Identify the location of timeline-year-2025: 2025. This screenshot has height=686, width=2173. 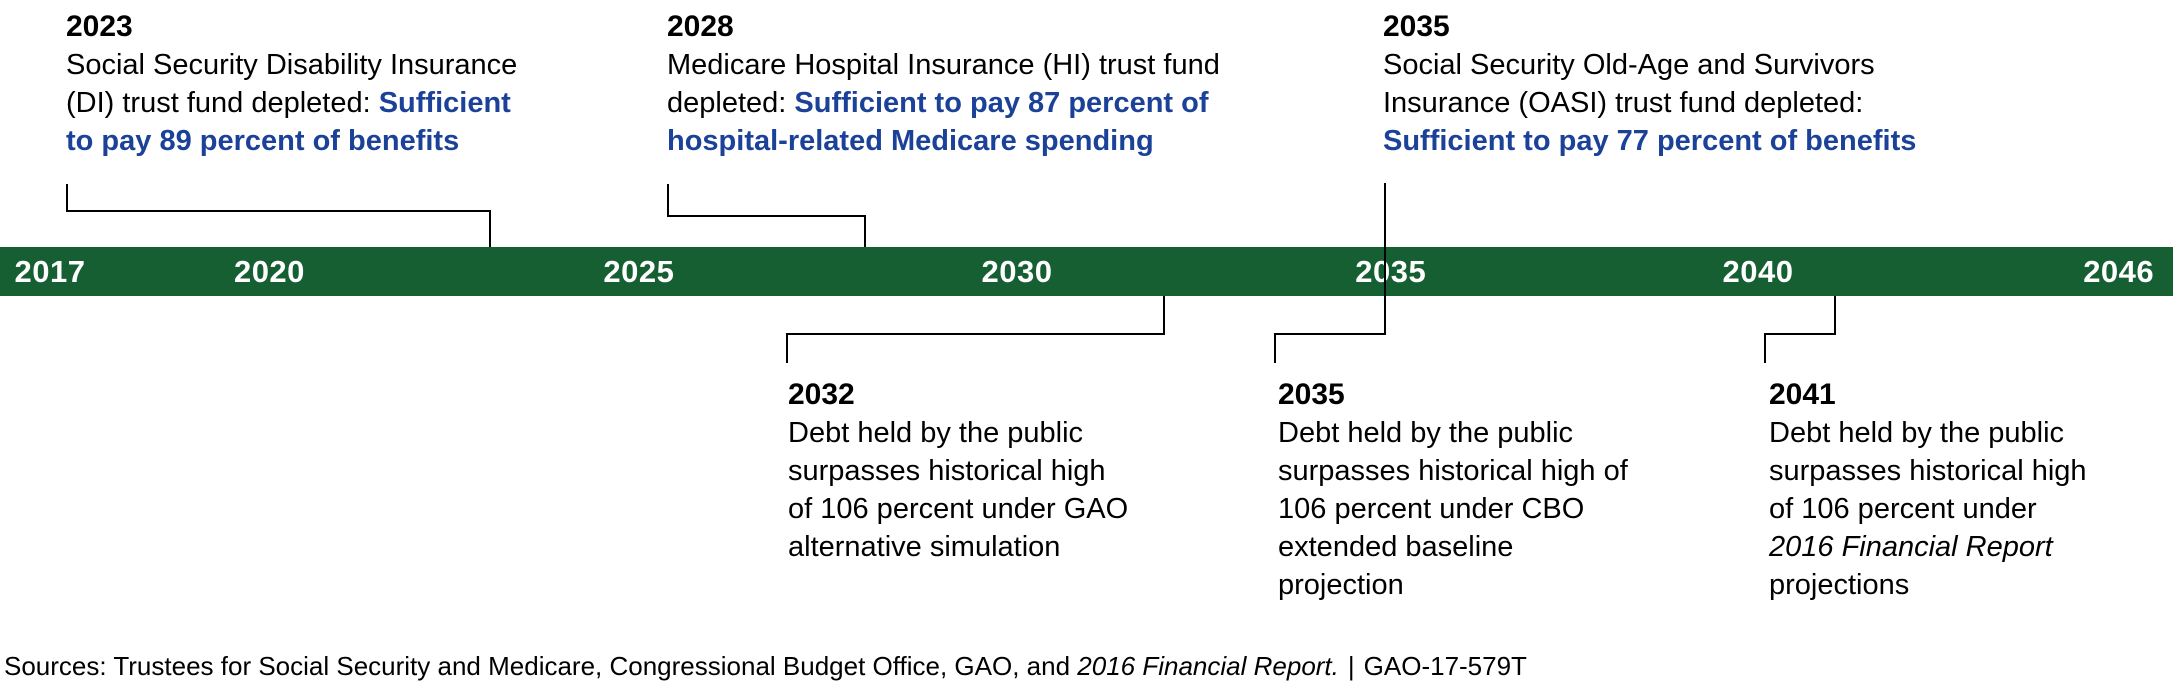
(639, 271).